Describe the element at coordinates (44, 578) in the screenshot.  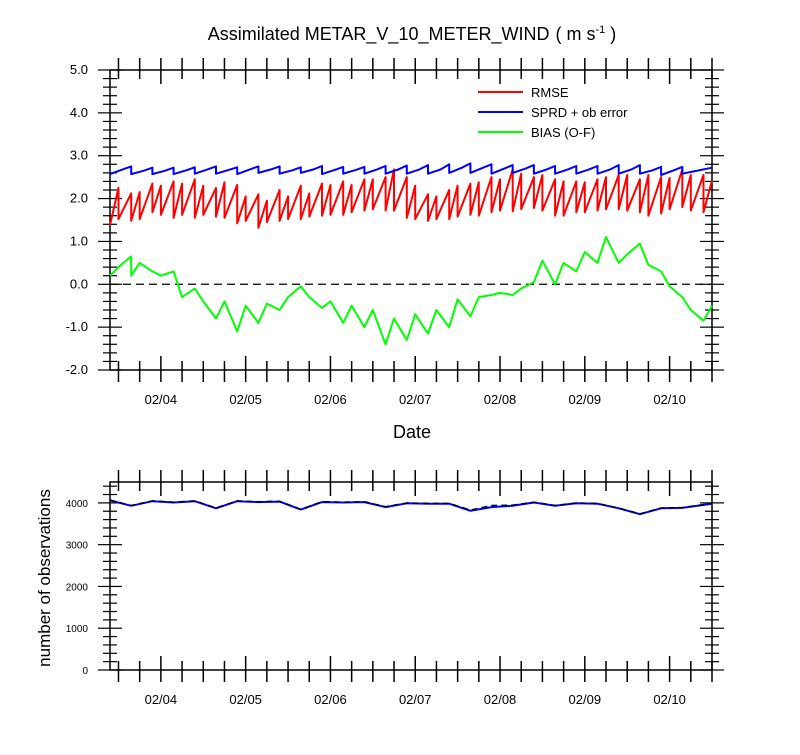
I see `y-axis-label-observations: number of observations` at that location.